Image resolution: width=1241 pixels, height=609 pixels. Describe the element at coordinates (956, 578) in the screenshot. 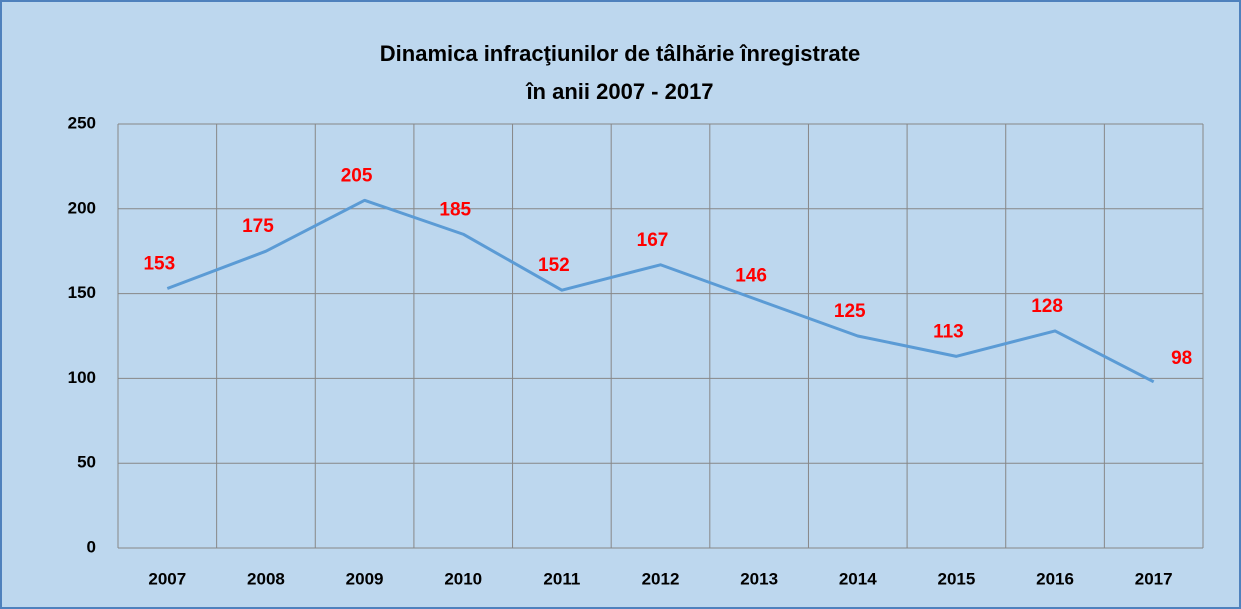

I see `x-tick-label: 2015` at that location.